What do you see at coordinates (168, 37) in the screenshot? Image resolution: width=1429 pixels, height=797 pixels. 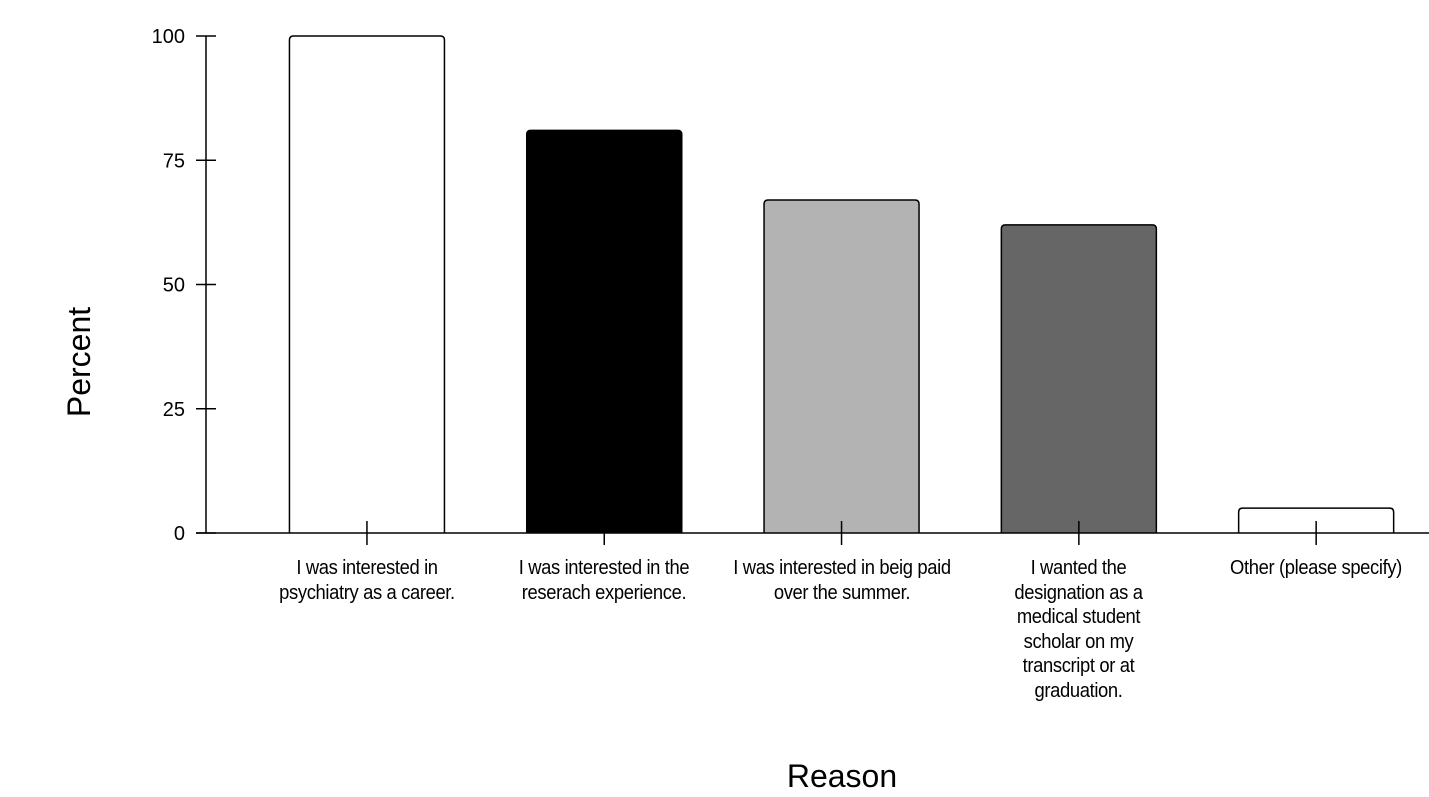 I see `y-tick-label: 100` at bounding box center [168, 37].